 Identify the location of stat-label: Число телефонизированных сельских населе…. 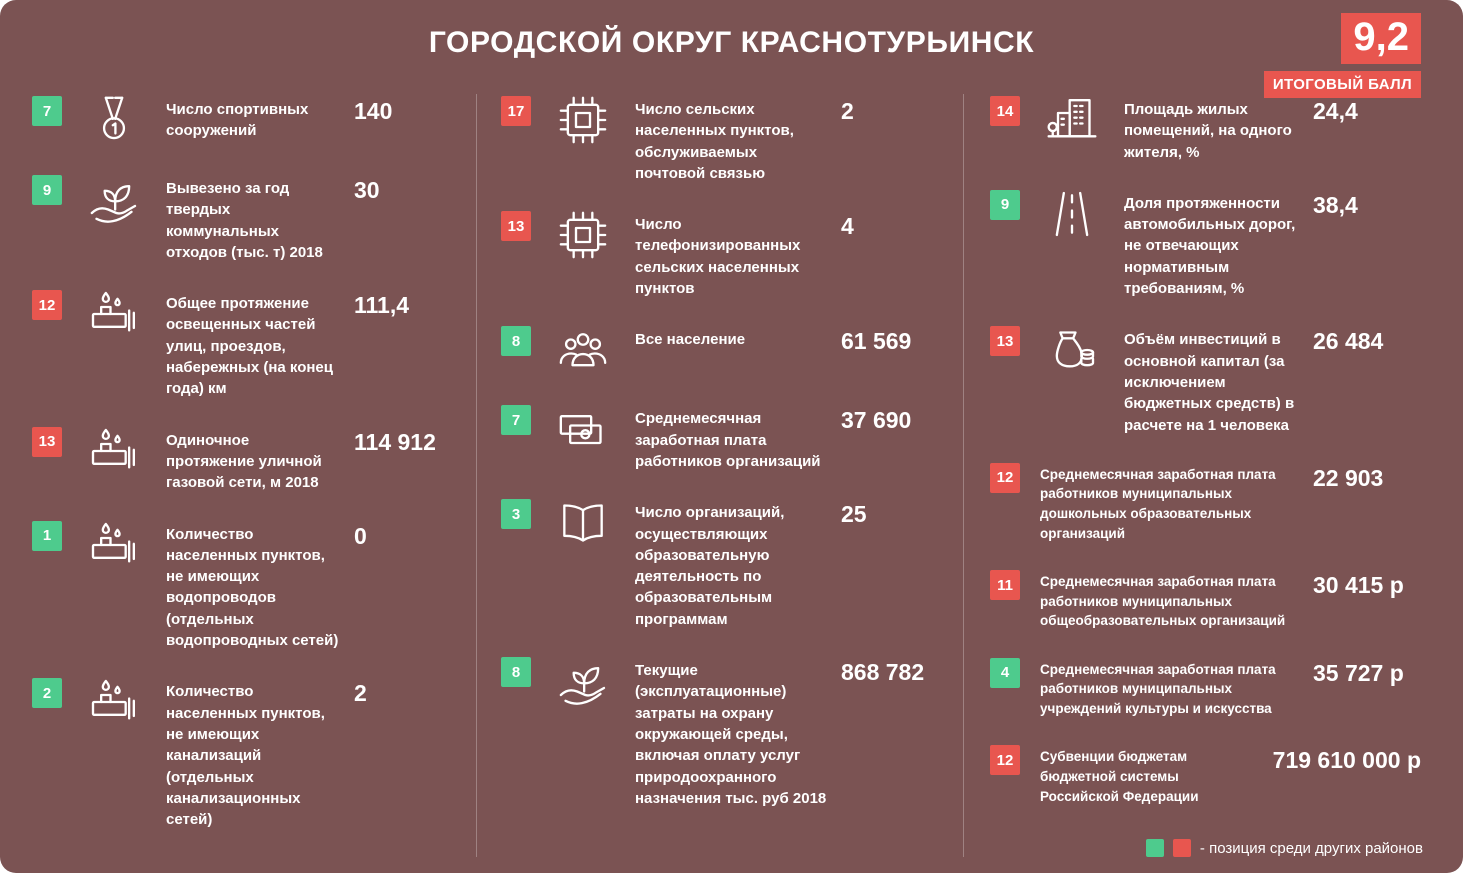
(718, 257).